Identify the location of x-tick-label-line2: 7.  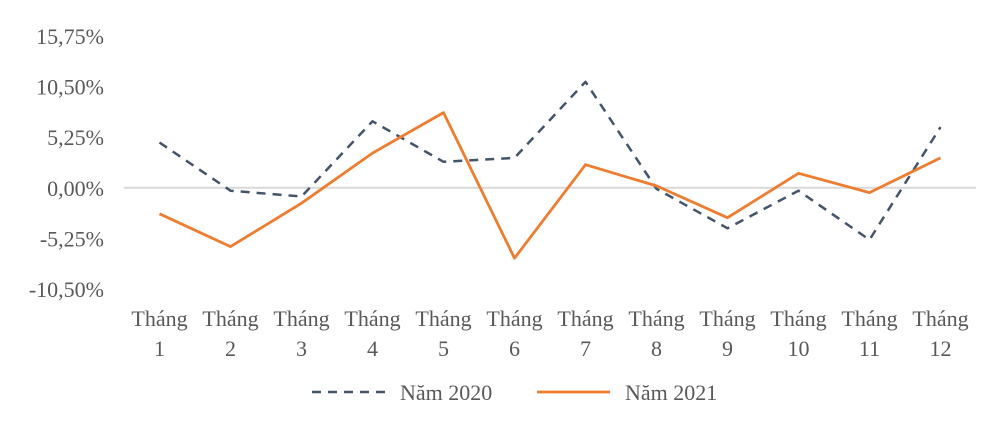
(585, 348).